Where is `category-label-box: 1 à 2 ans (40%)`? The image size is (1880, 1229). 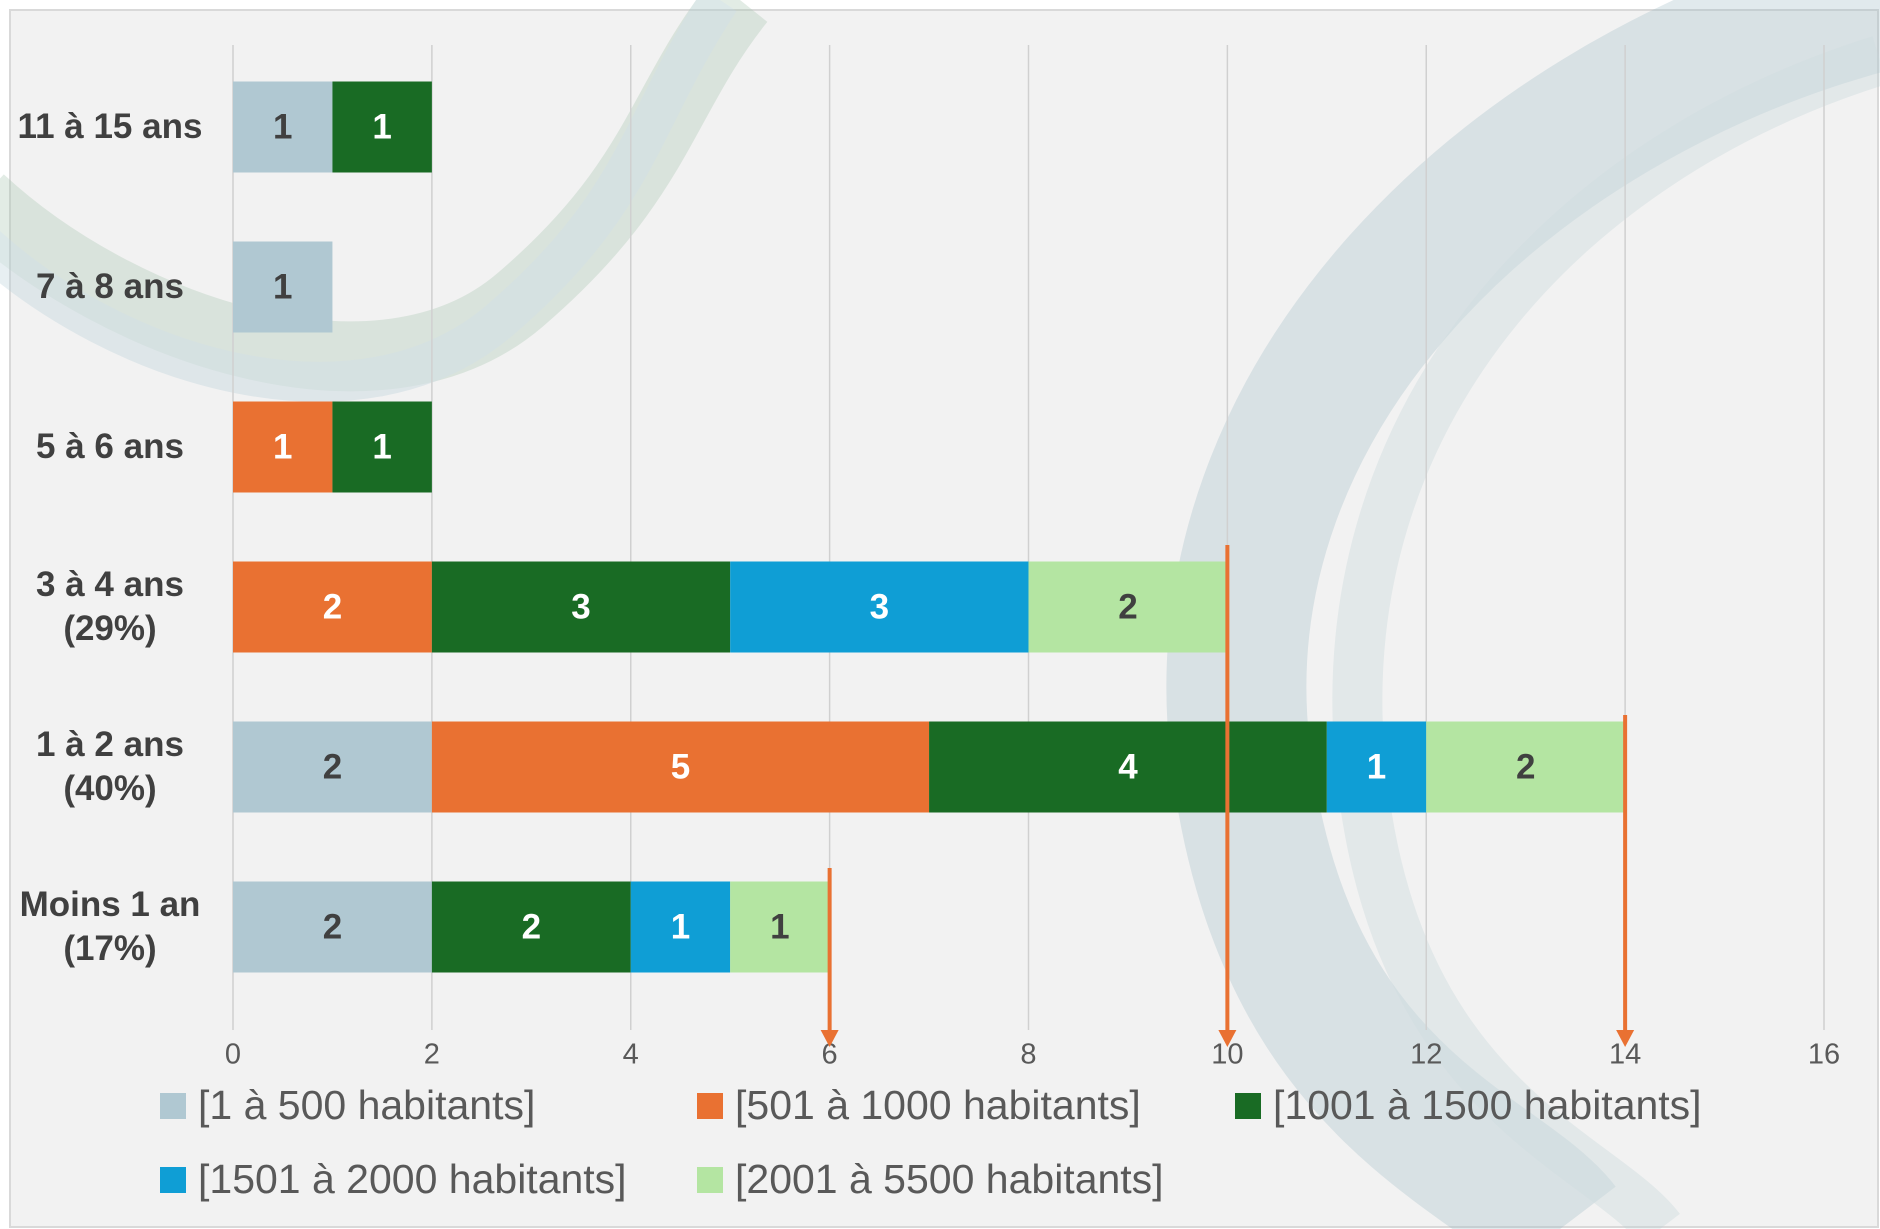 category-label-box: 1 à 2 ans (40%) is located at coordinates (110, 766).